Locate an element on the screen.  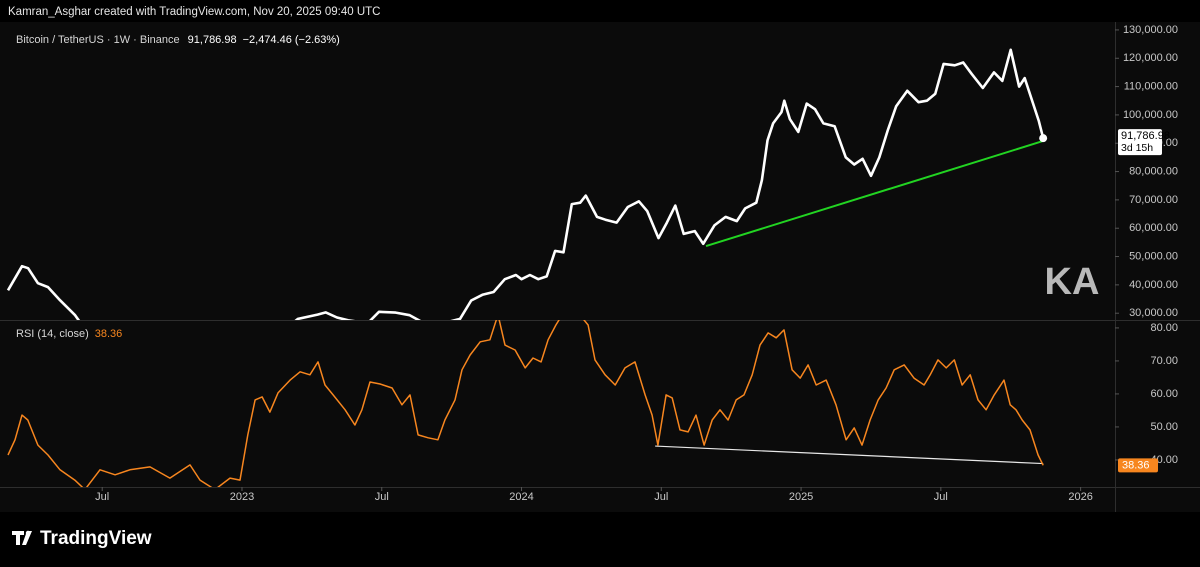
footer-brand: TradingView is located at coordinates (96, 538).